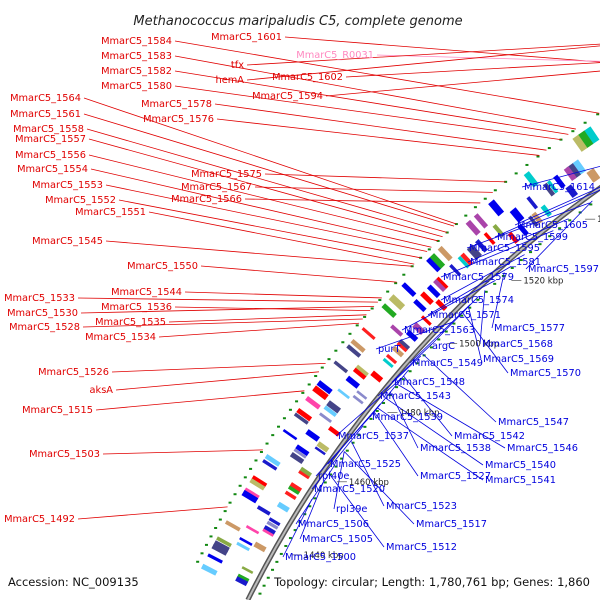 The height and width of the screenshot is (600, 600). I want to click on gene-label: MmarC5_1546, so click(542, 448).